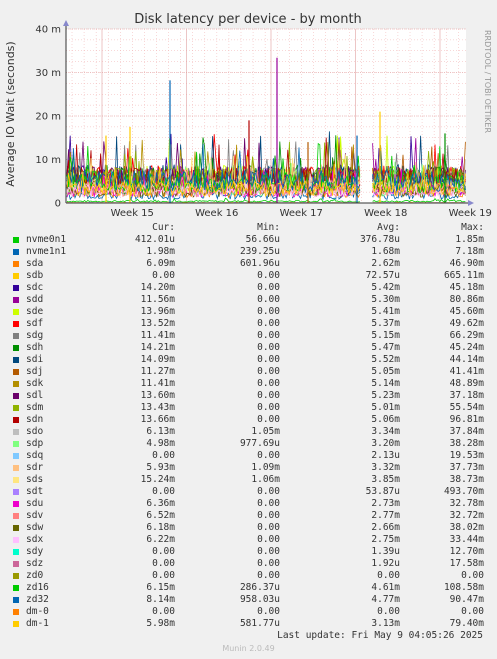 The image size is (497, 659). What do you see at coordinates (385, 287) in the screenshot?
I see `legend-avg-value: 5.42m` at bounding box center [385, 287].